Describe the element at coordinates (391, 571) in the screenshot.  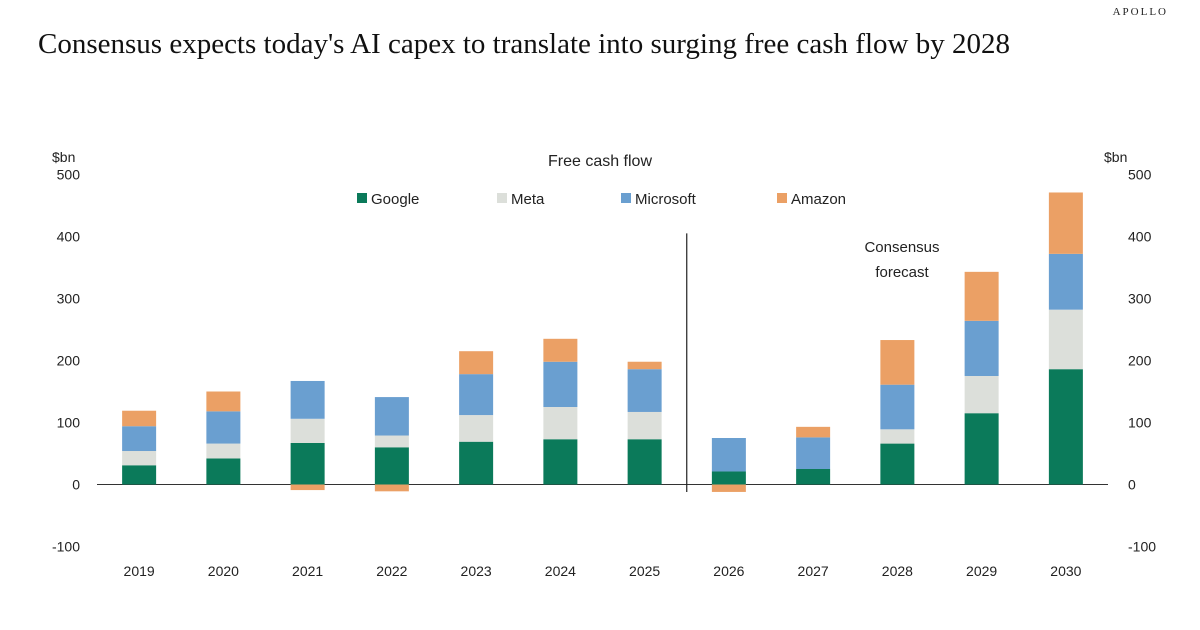
I see `x-tick-label: 2022` at that location.